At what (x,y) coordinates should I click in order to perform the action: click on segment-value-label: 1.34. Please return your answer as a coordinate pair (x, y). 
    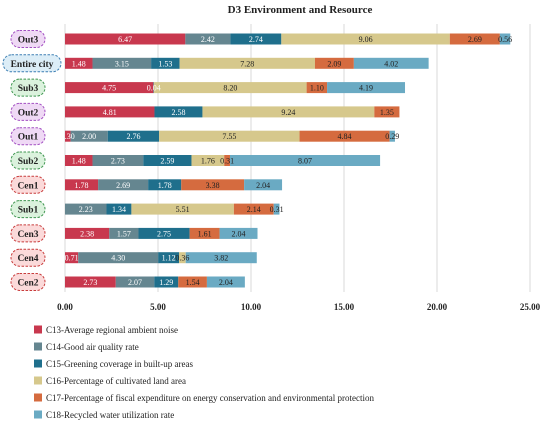
    Looking at the image, I should click on (119, 209).